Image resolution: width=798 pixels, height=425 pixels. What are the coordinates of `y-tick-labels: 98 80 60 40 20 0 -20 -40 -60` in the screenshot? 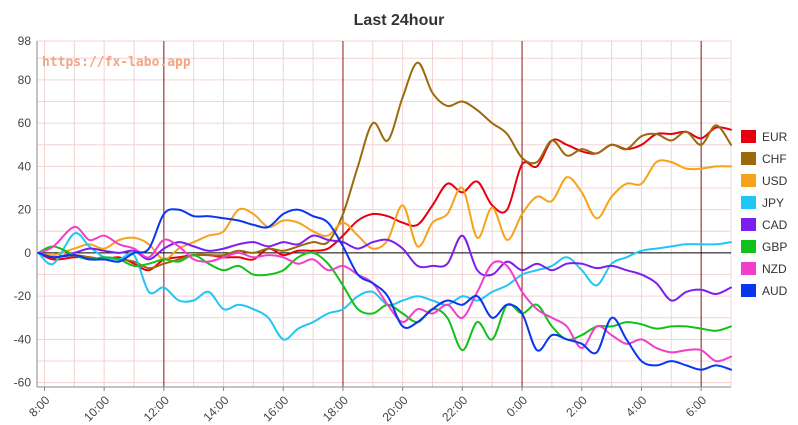 It's located at (23, 212).